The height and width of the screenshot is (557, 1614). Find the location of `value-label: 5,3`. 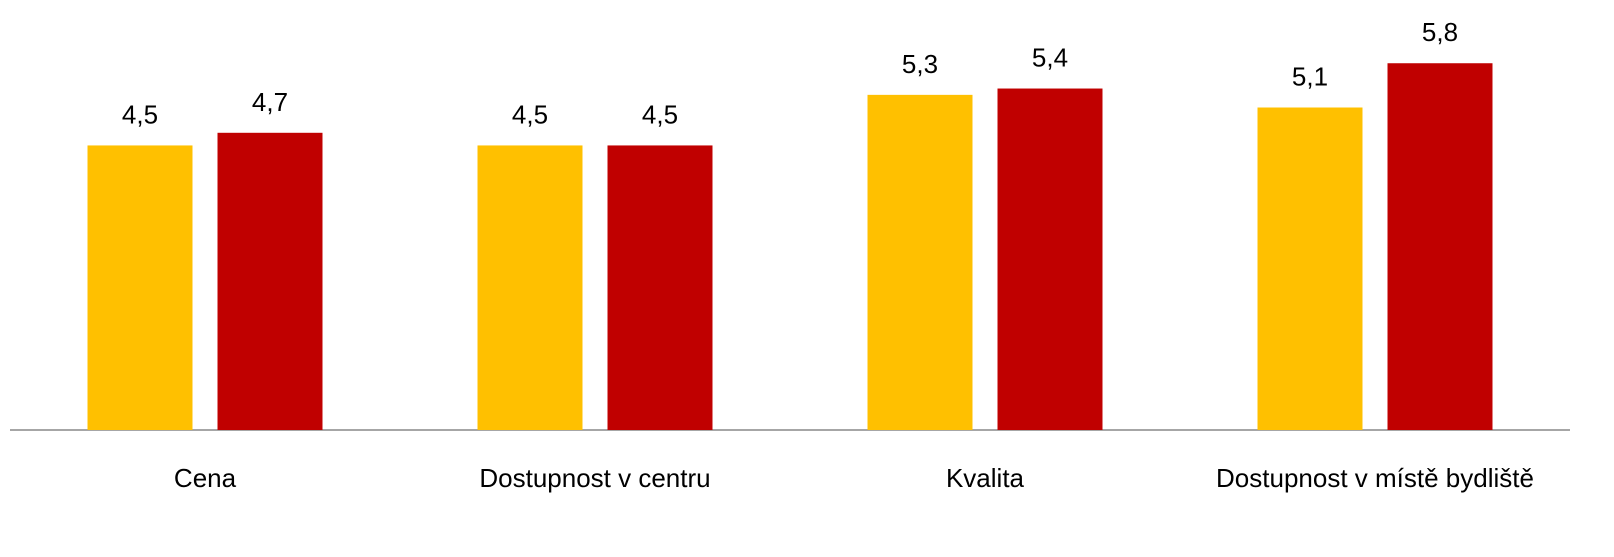

value-label: 5,3 is located at coordinates (920, 64).